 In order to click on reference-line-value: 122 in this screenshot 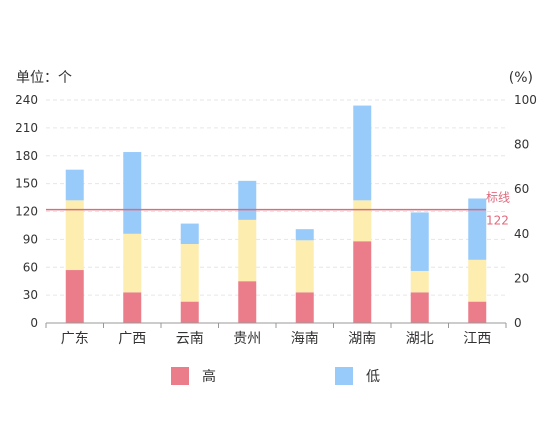, I will do `click(497, 221)`.